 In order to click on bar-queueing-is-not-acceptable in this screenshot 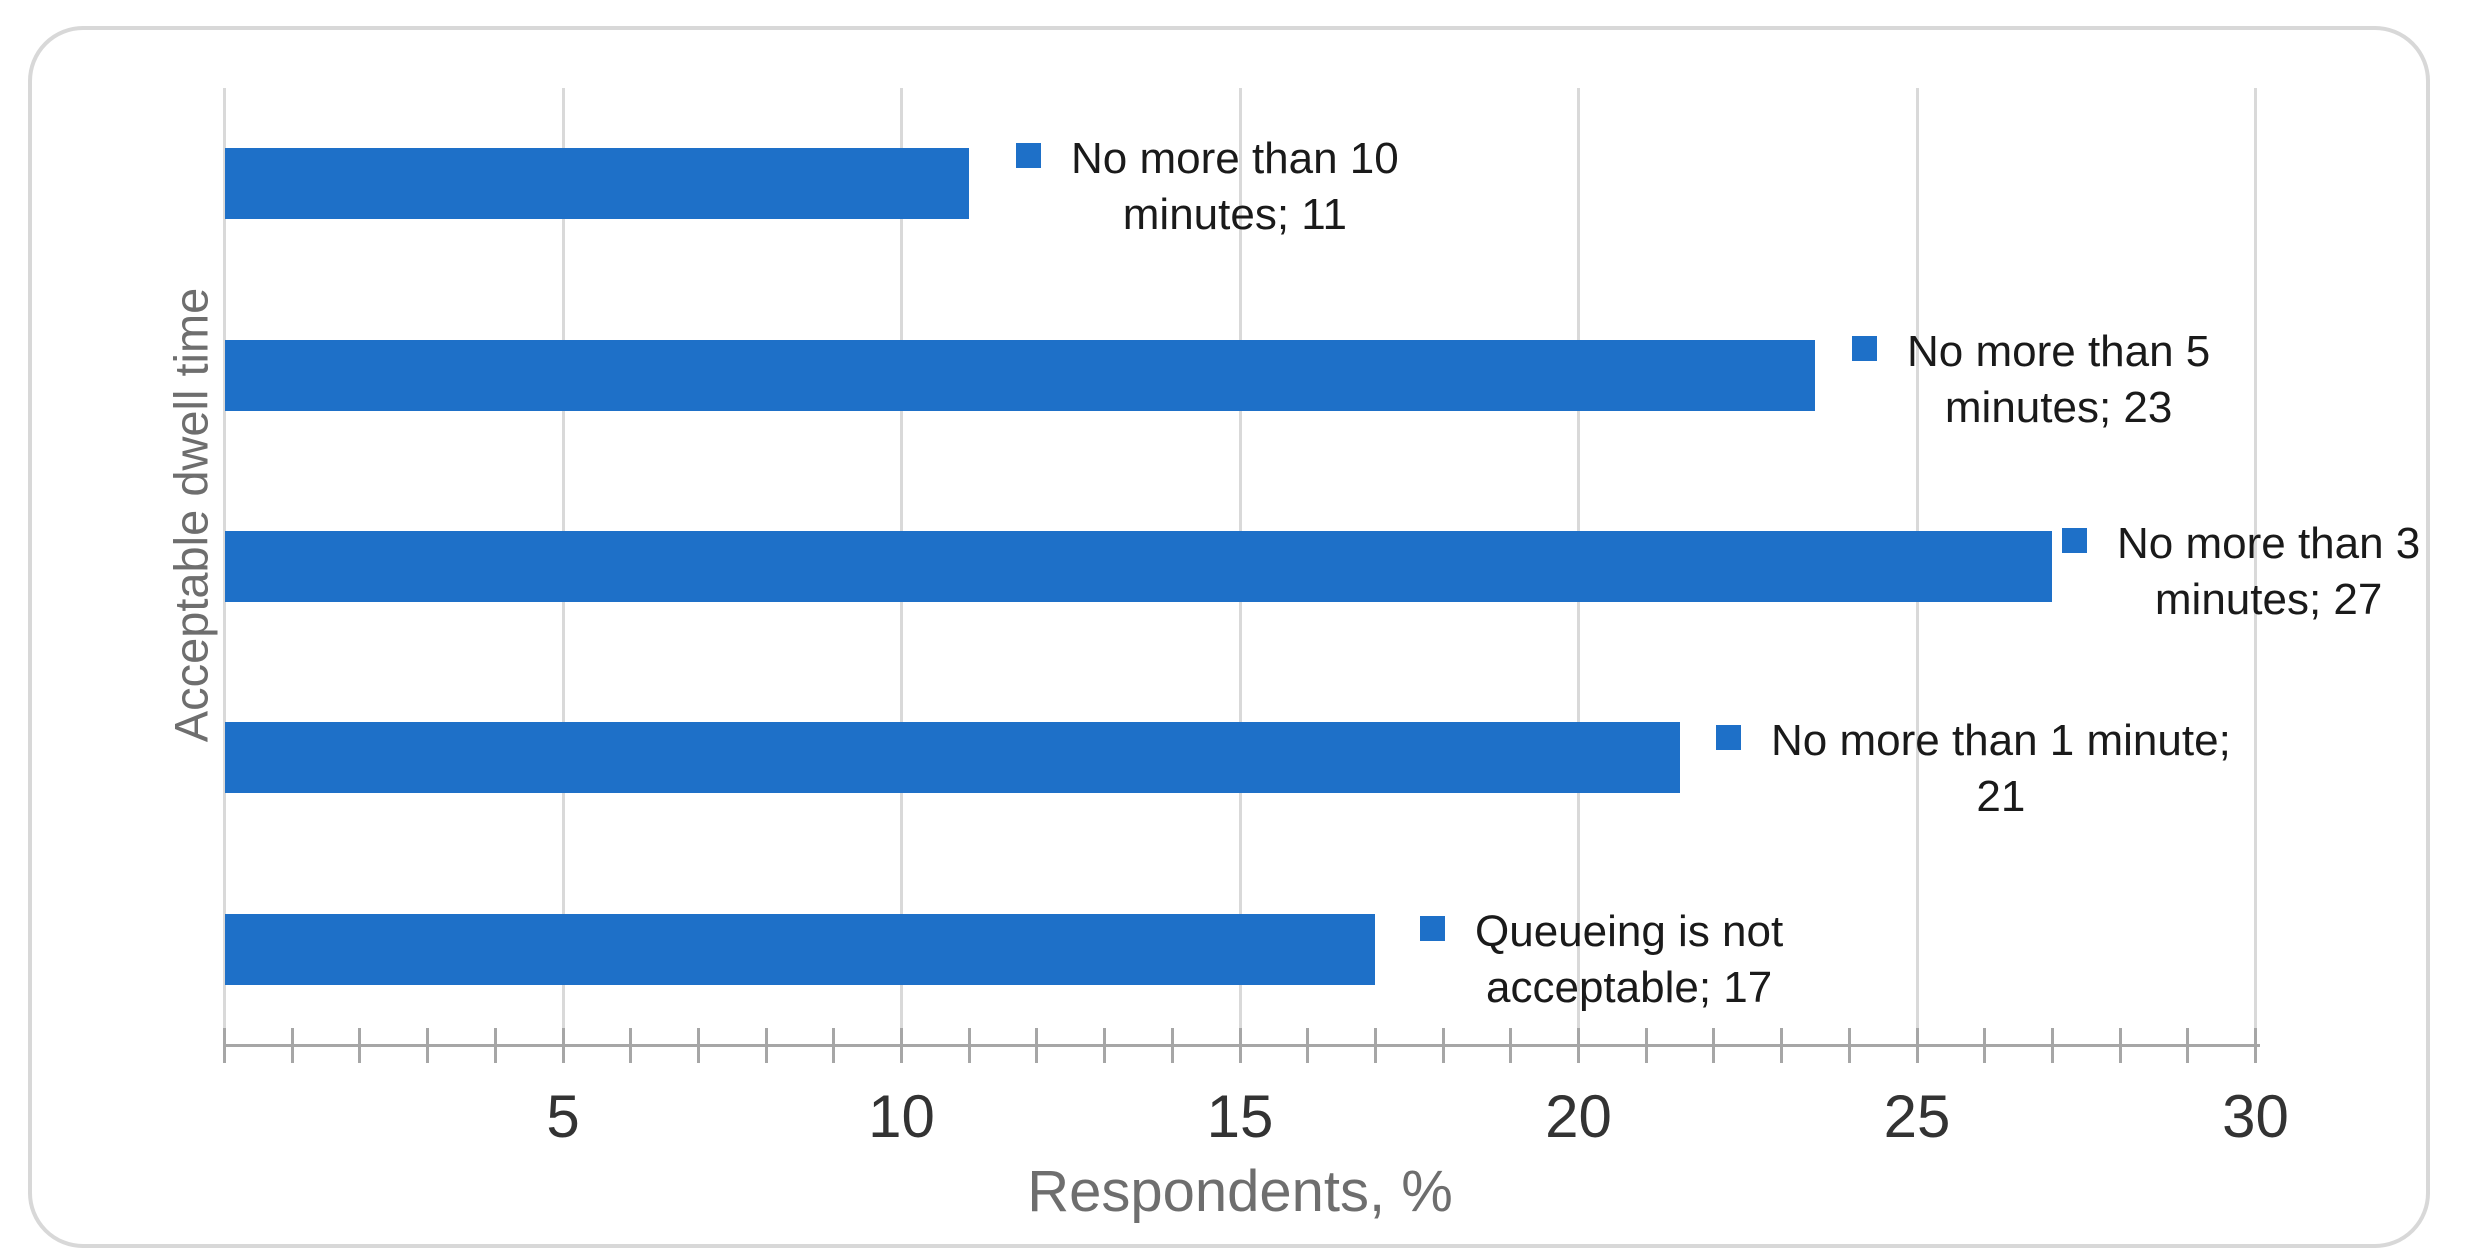, I will do `click(800, 949)`.